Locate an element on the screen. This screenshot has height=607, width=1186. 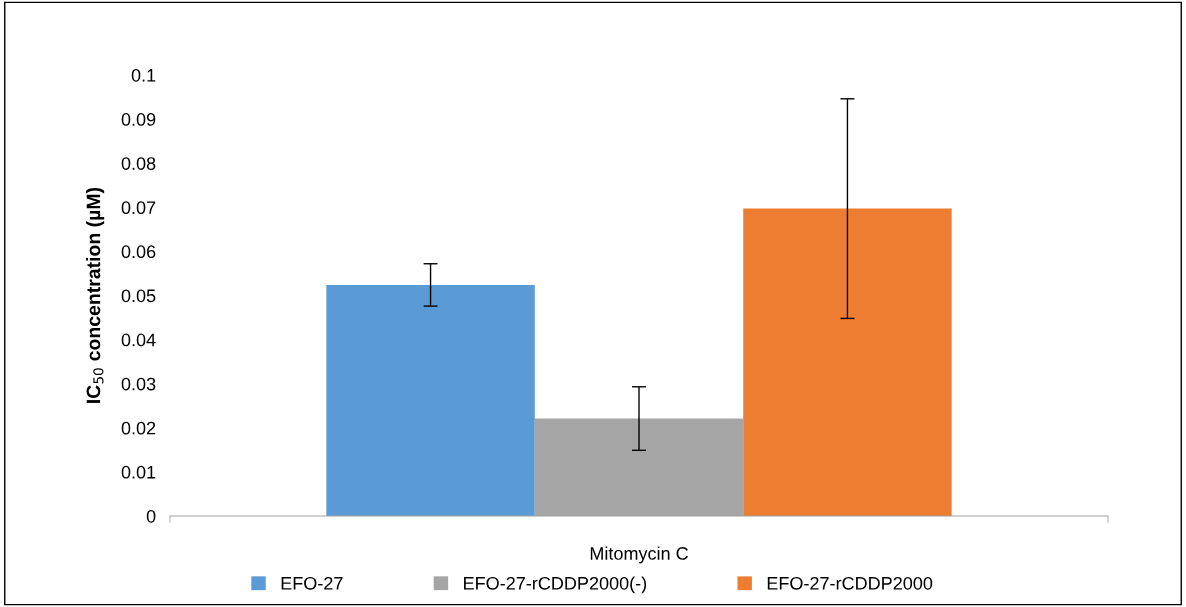
y-tick-label: 0.01 is located at coordinates (138, 472).